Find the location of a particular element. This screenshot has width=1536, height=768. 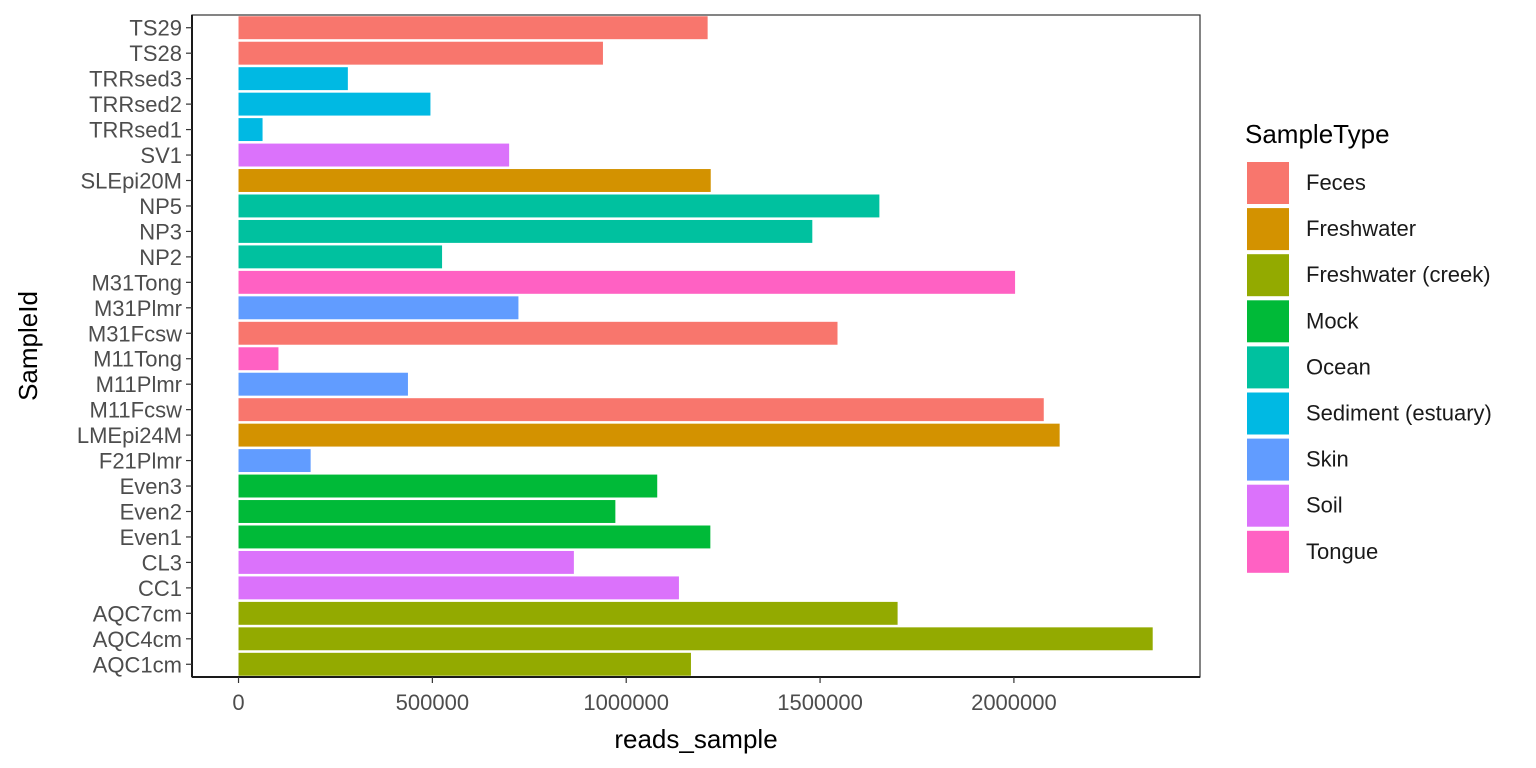

bar-CL3 is located at coordinates (406, 562).